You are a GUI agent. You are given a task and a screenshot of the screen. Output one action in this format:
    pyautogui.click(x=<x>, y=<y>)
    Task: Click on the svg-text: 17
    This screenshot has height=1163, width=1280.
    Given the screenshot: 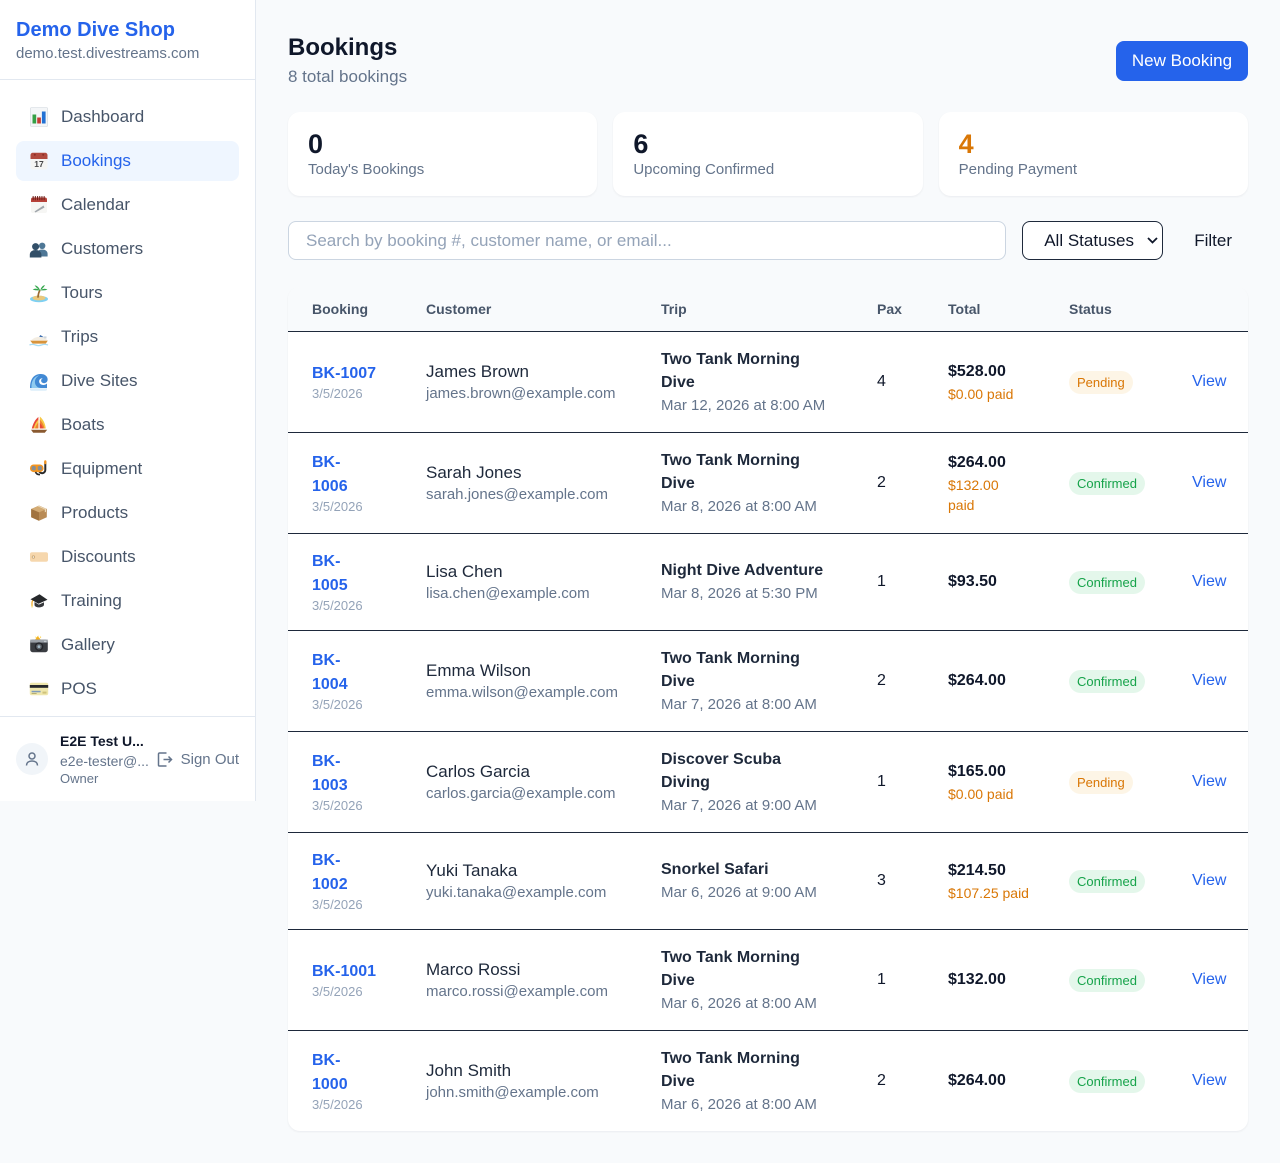 What is the action you would take?
    pyautogui.click(x=39, y=164)
    